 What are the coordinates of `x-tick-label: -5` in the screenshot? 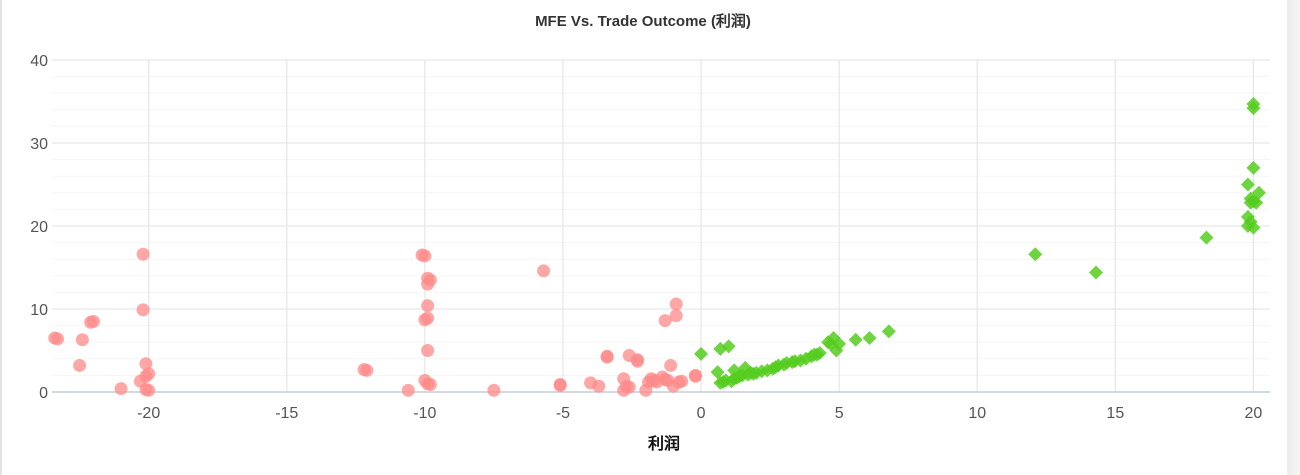 It's located at (563, 413).